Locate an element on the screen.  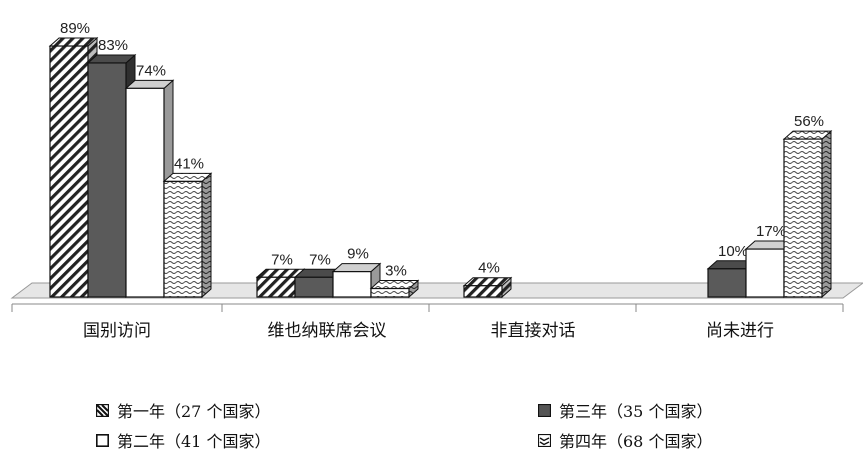
data-label: 3% is located at coordinates (396, 271).